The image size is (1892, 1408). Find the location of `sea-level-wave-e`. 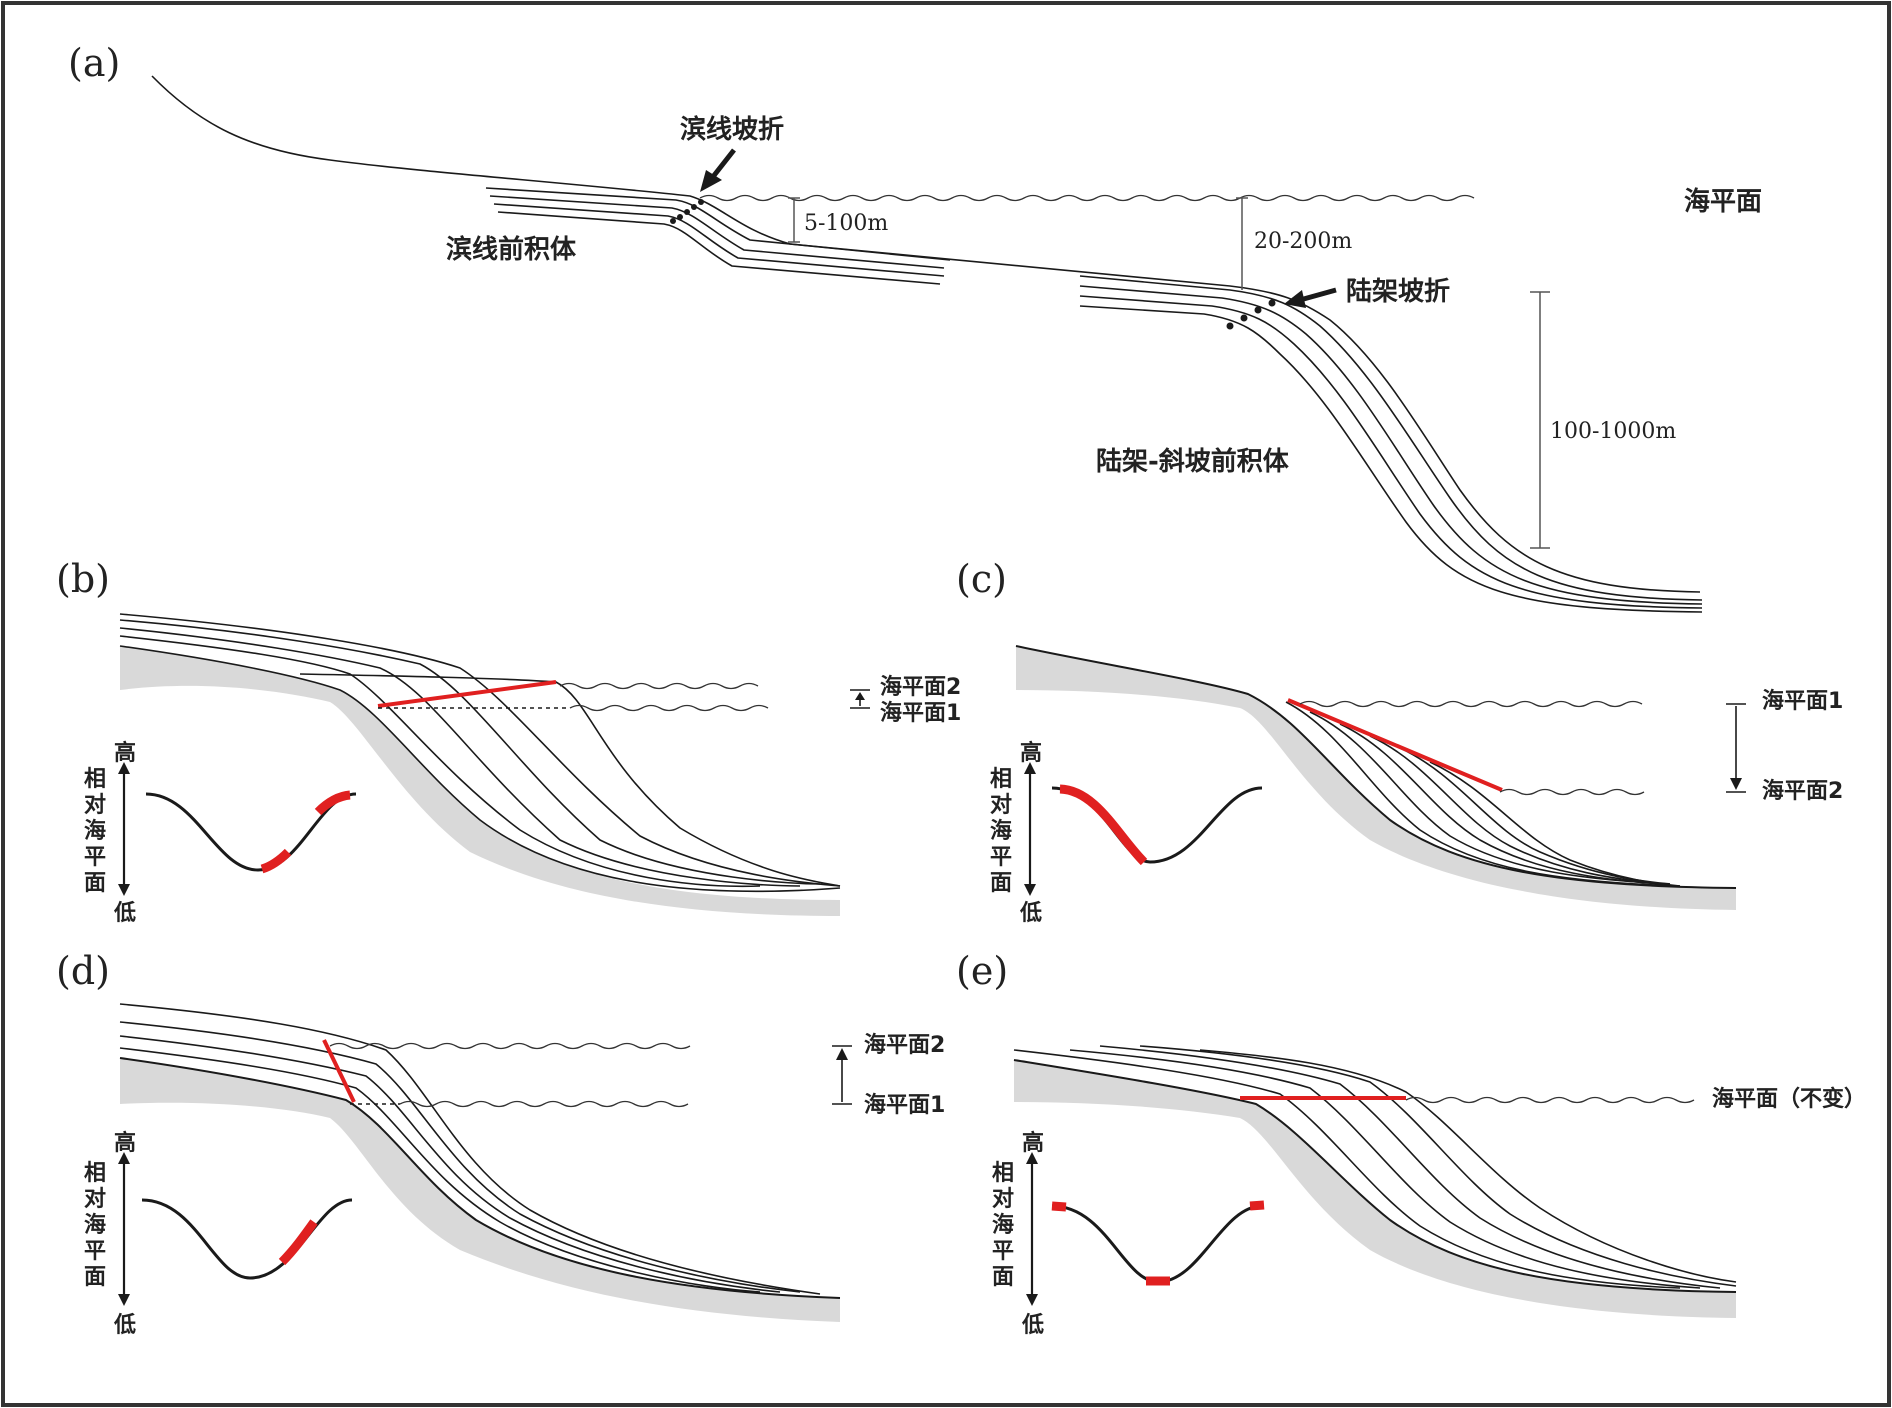

sea-level-wave-e is located at coordinates (1550, 1100).